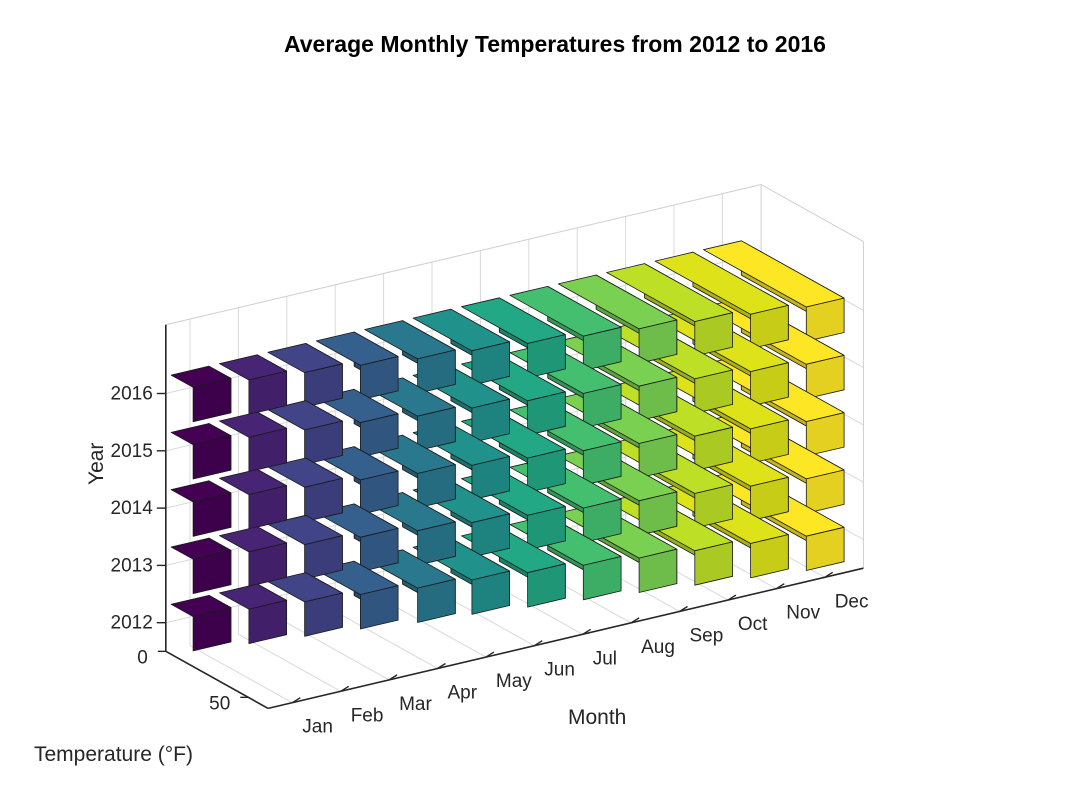 Image resolution: width=1080 pixels, height=809 pixels. Describe the element at coordinates (367, 715) in the screenshot. I see `x-tick-label: Feb` at that location.